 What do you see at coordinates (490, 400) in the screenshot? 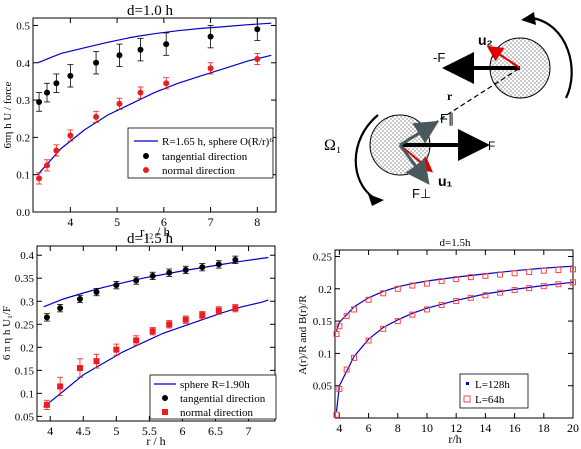
I see `legend-label-l64: L=64h` at bounding box center [490, 400].